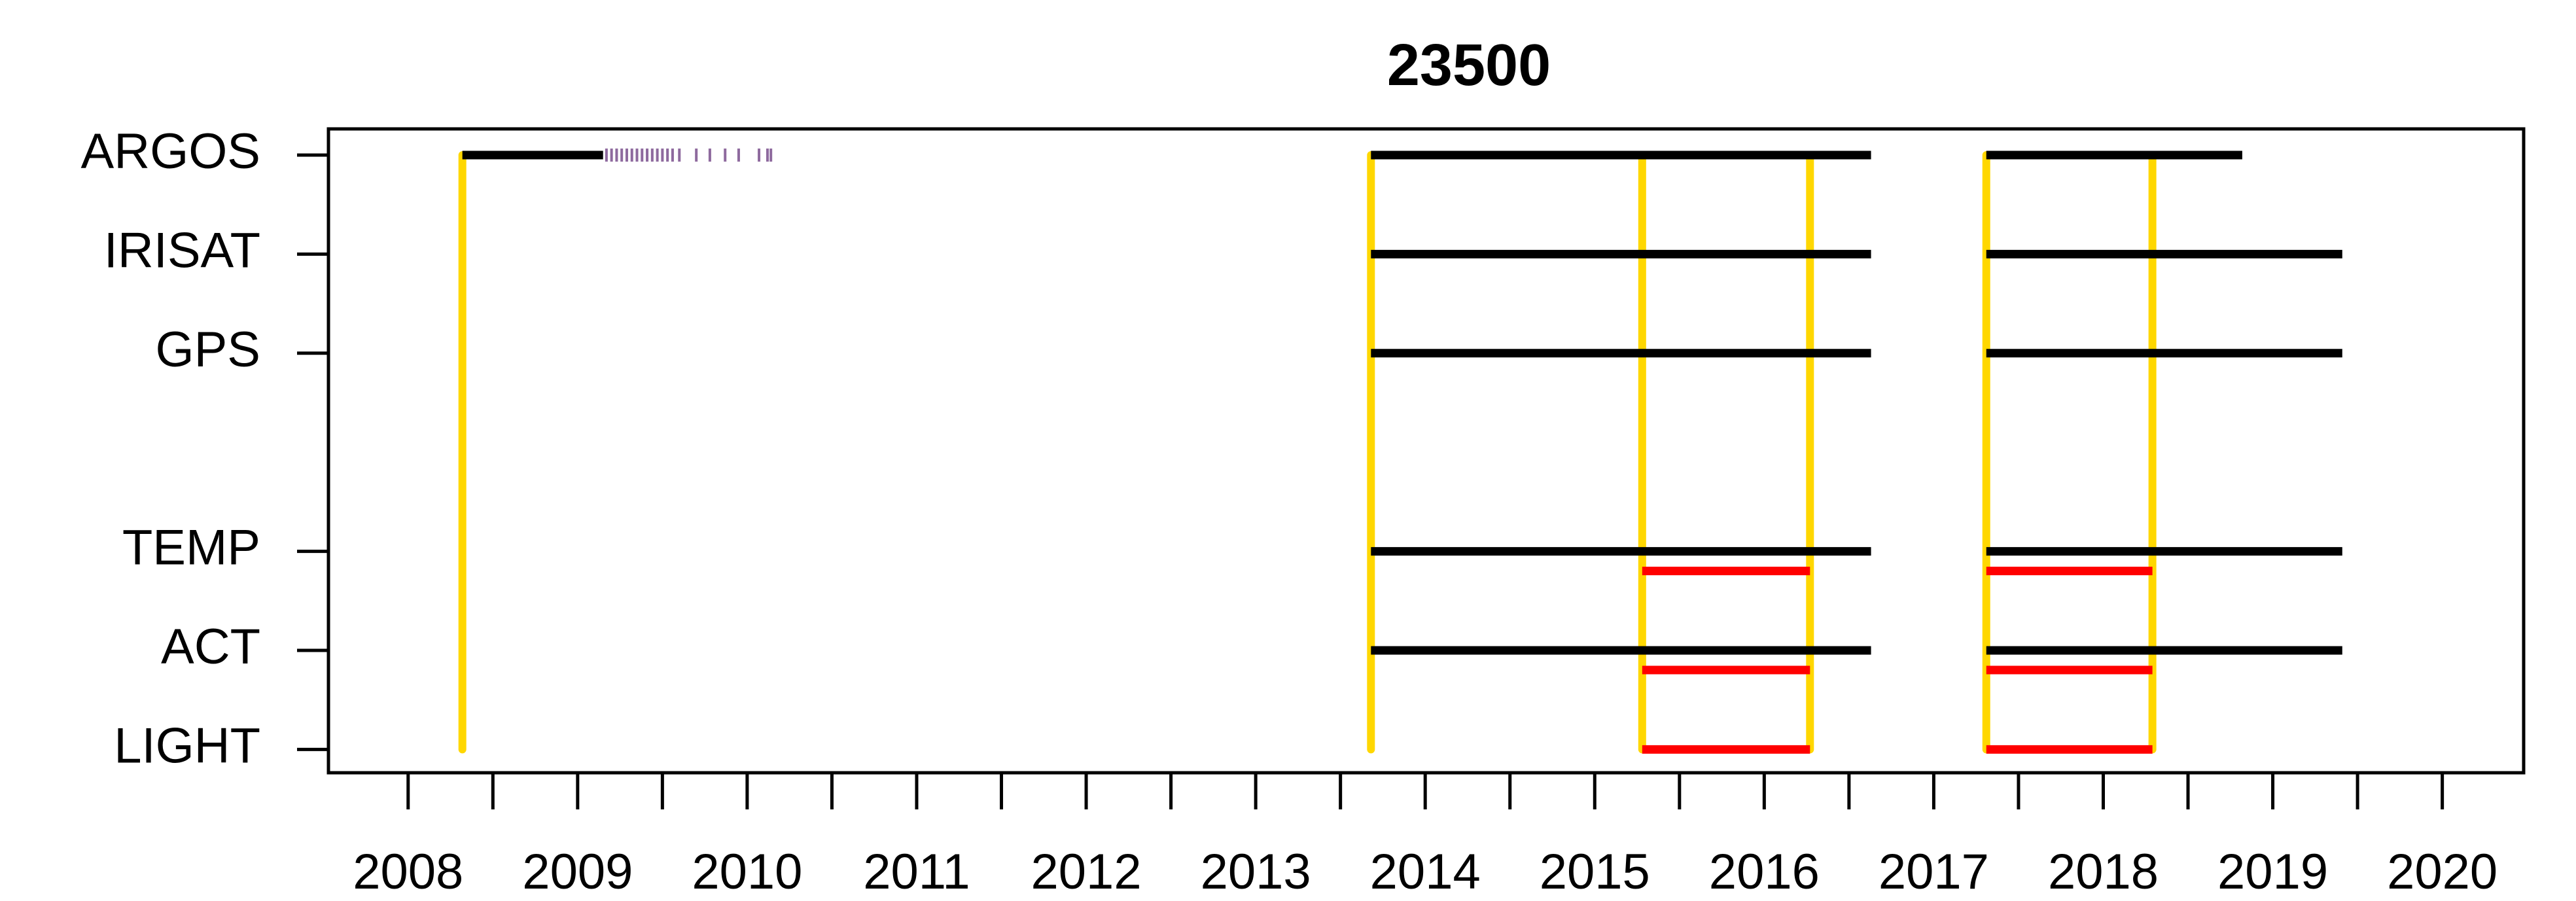 The width and height of the screenshot is (2576, 901). I want to click on x-tick-label: 2017, so click(1934, 872).